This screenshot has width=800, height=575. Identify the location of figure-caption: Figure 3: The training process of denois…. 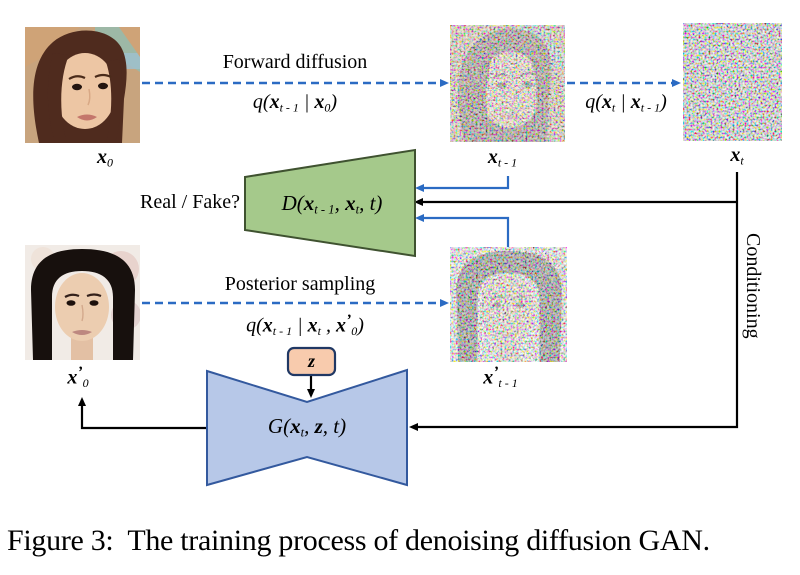
(358, 540).